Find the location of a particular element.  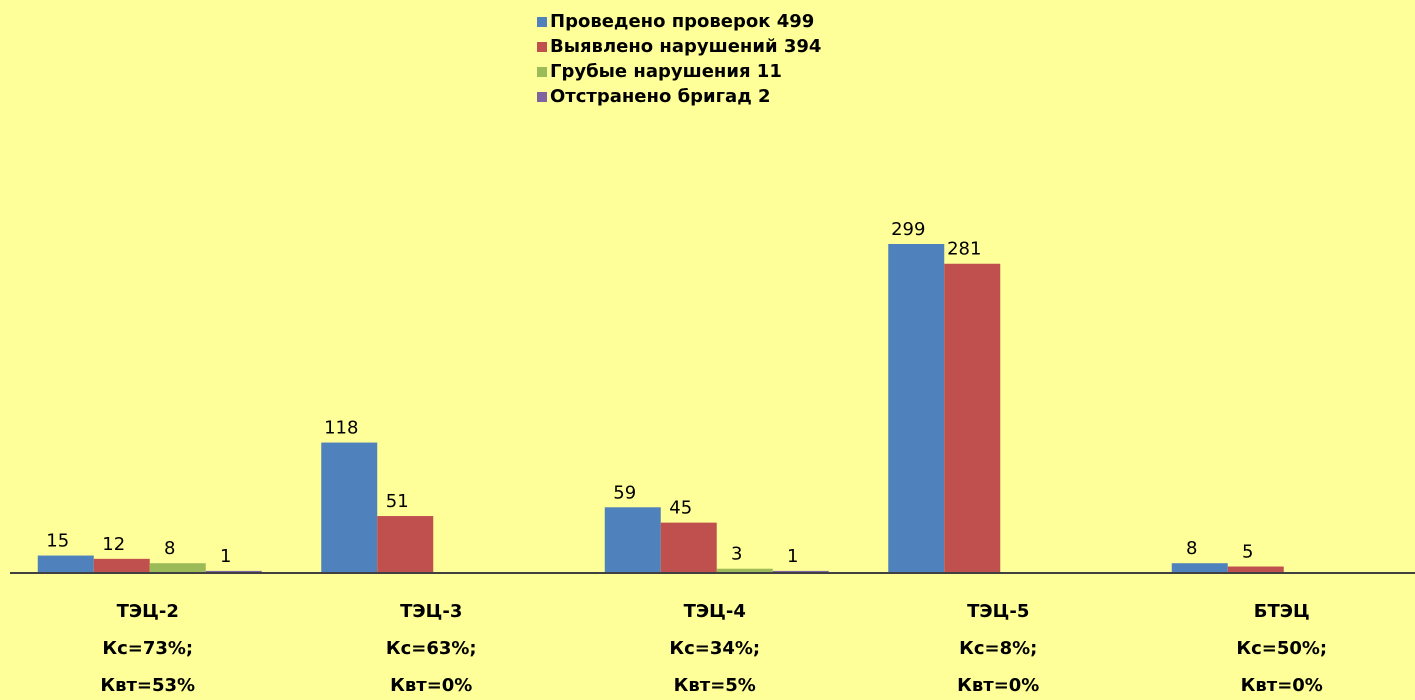

category-label: ТЭЦ-3 is located at coordinates (431, 611).